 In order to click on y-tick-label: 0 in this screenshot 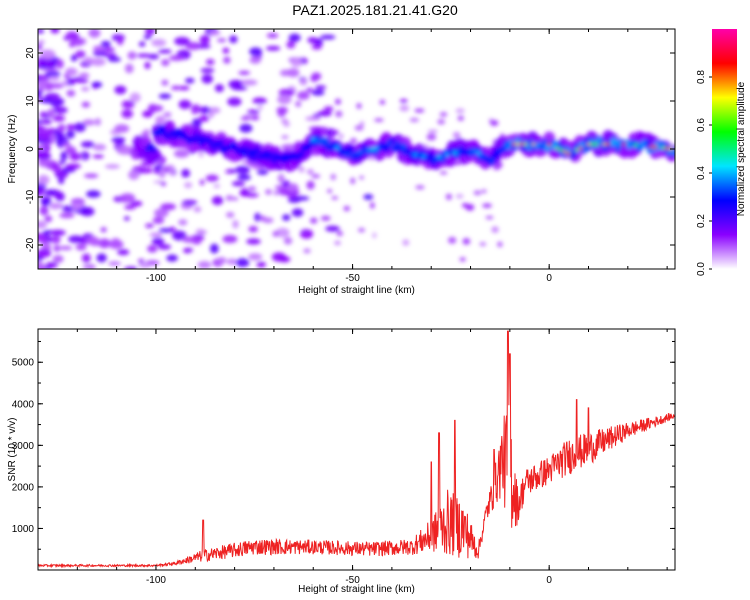, I will do `click(30, 149)`.